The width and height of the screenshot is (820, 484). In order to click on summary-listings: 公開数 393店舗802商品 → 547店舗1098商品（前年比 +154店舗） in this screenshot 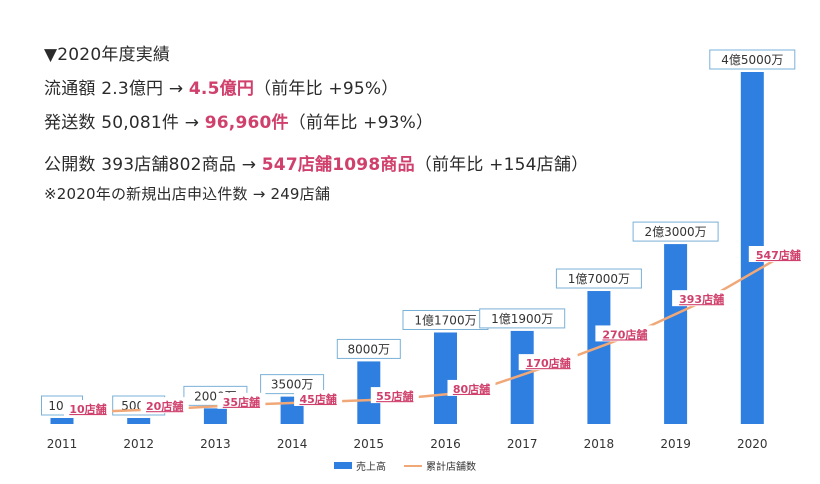, I will do `click(316, 162)`.